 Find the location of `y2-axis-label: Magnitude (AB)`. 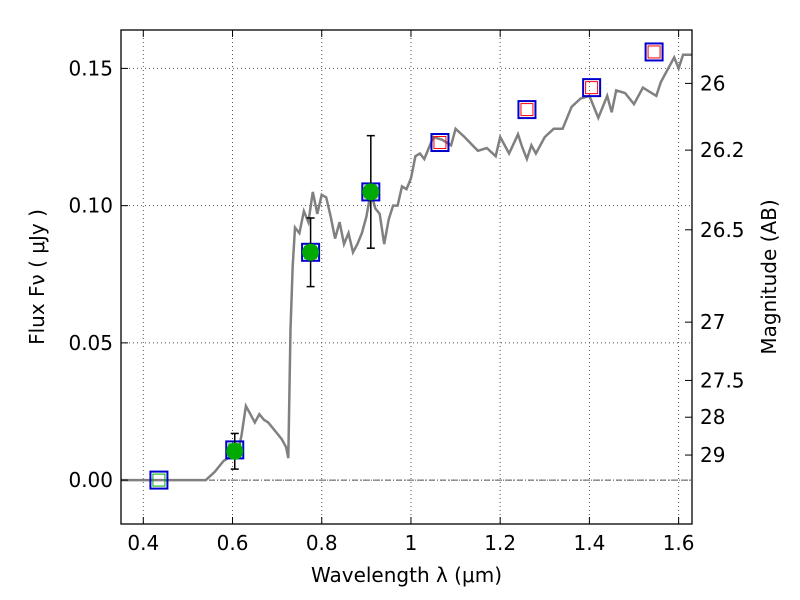

y2-axis-label: Magnitude (AB) is located at coordinates (769, 276).